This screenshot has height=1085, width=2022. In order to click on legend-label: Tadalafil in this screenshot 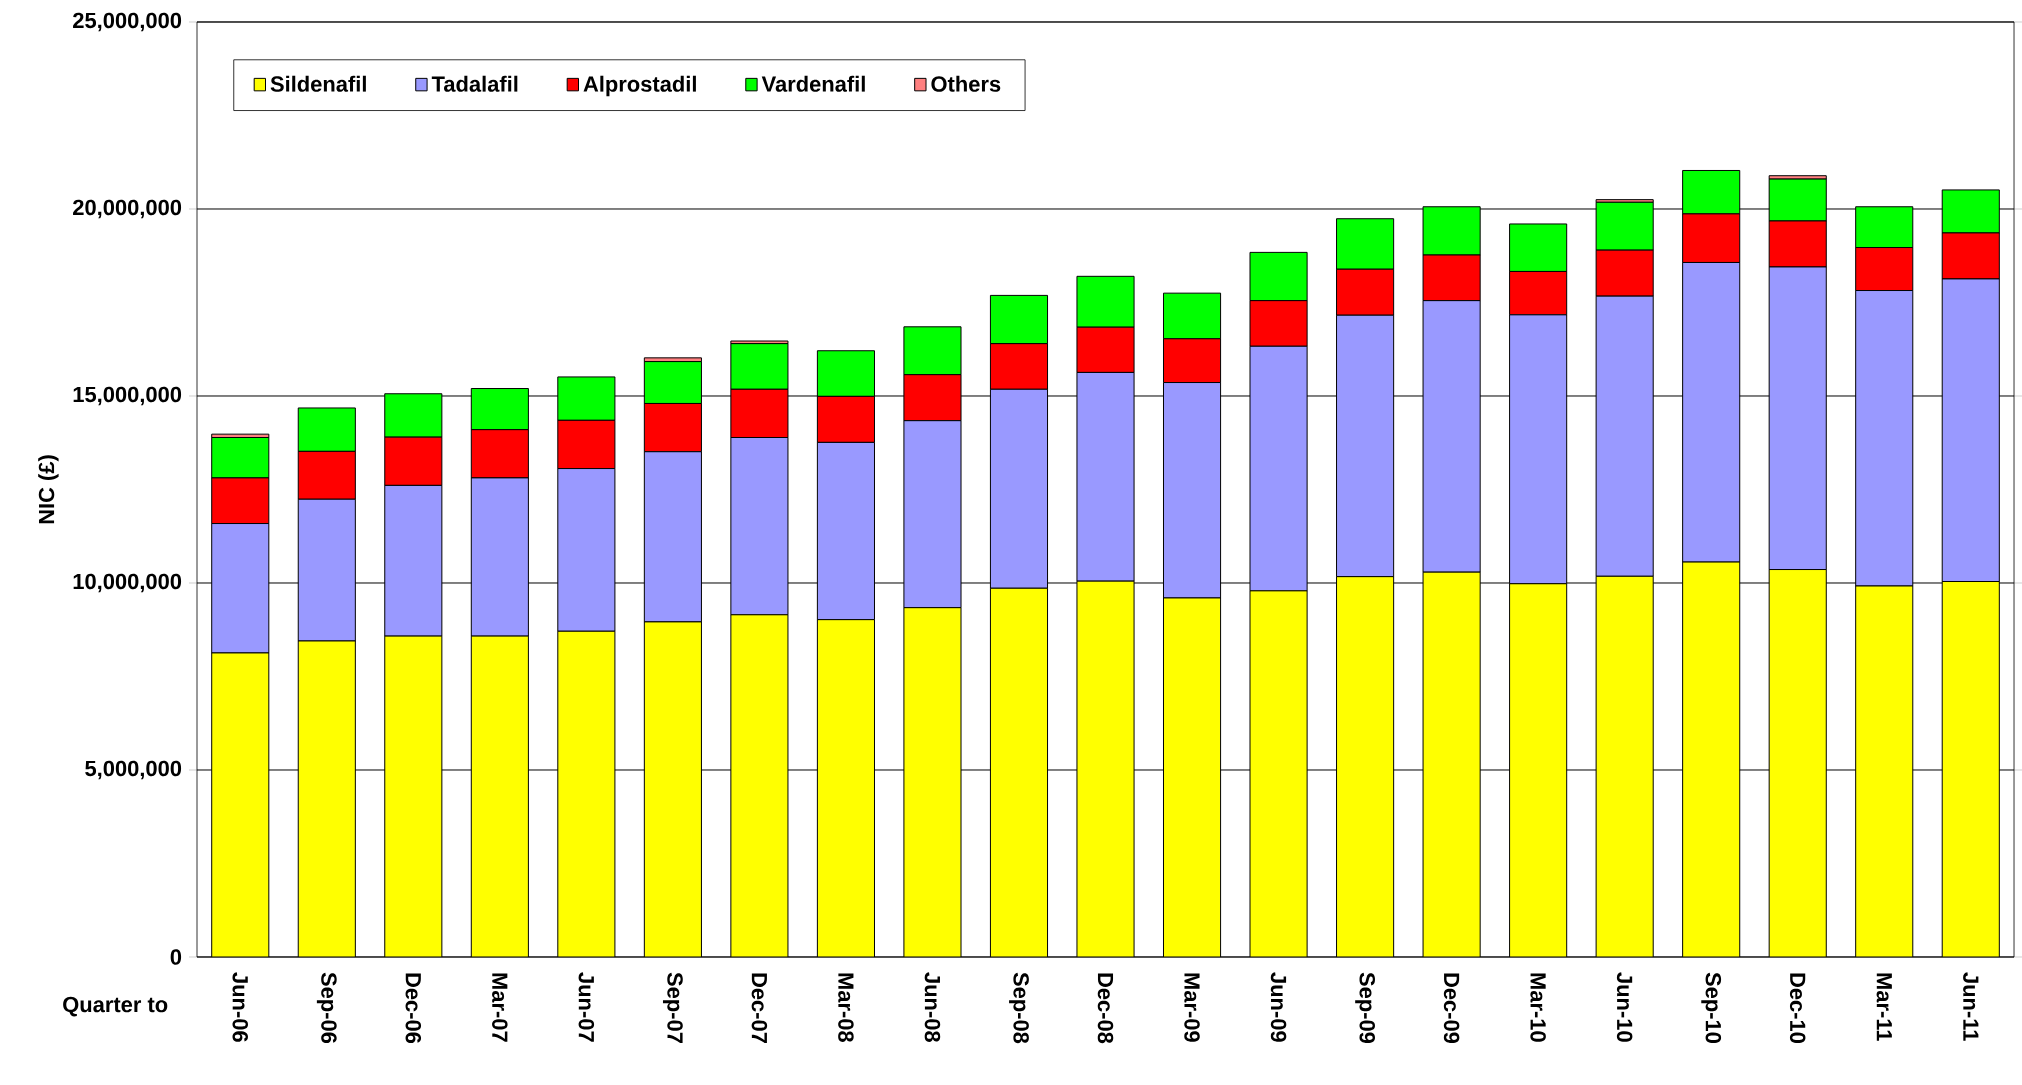, I will do `click(474, 83)`.